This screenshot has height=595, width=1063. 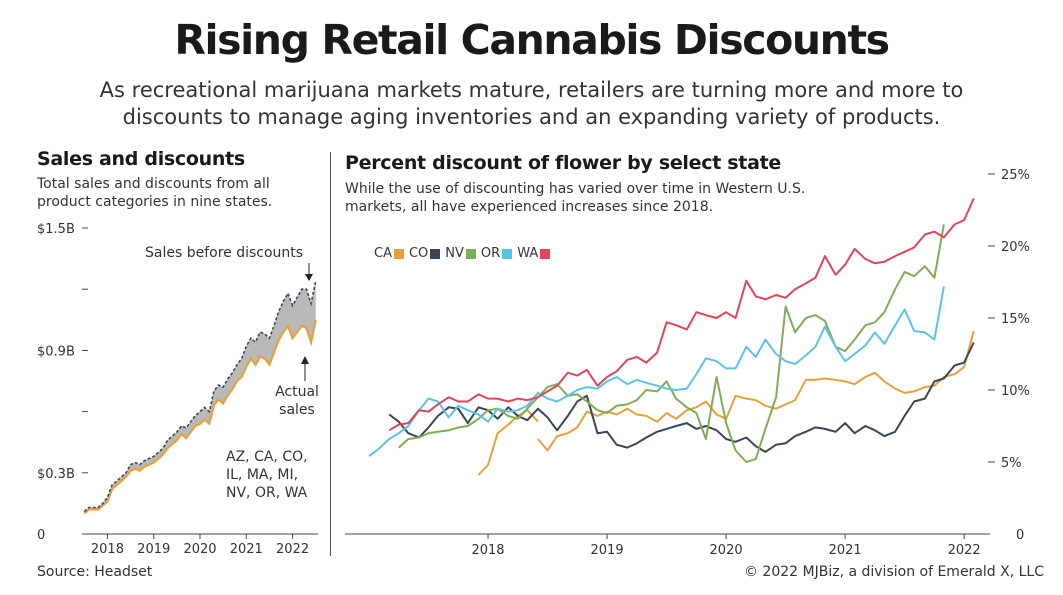 I want to click on left-y-tick-label: $0.3B, so click(x=56, y=474).